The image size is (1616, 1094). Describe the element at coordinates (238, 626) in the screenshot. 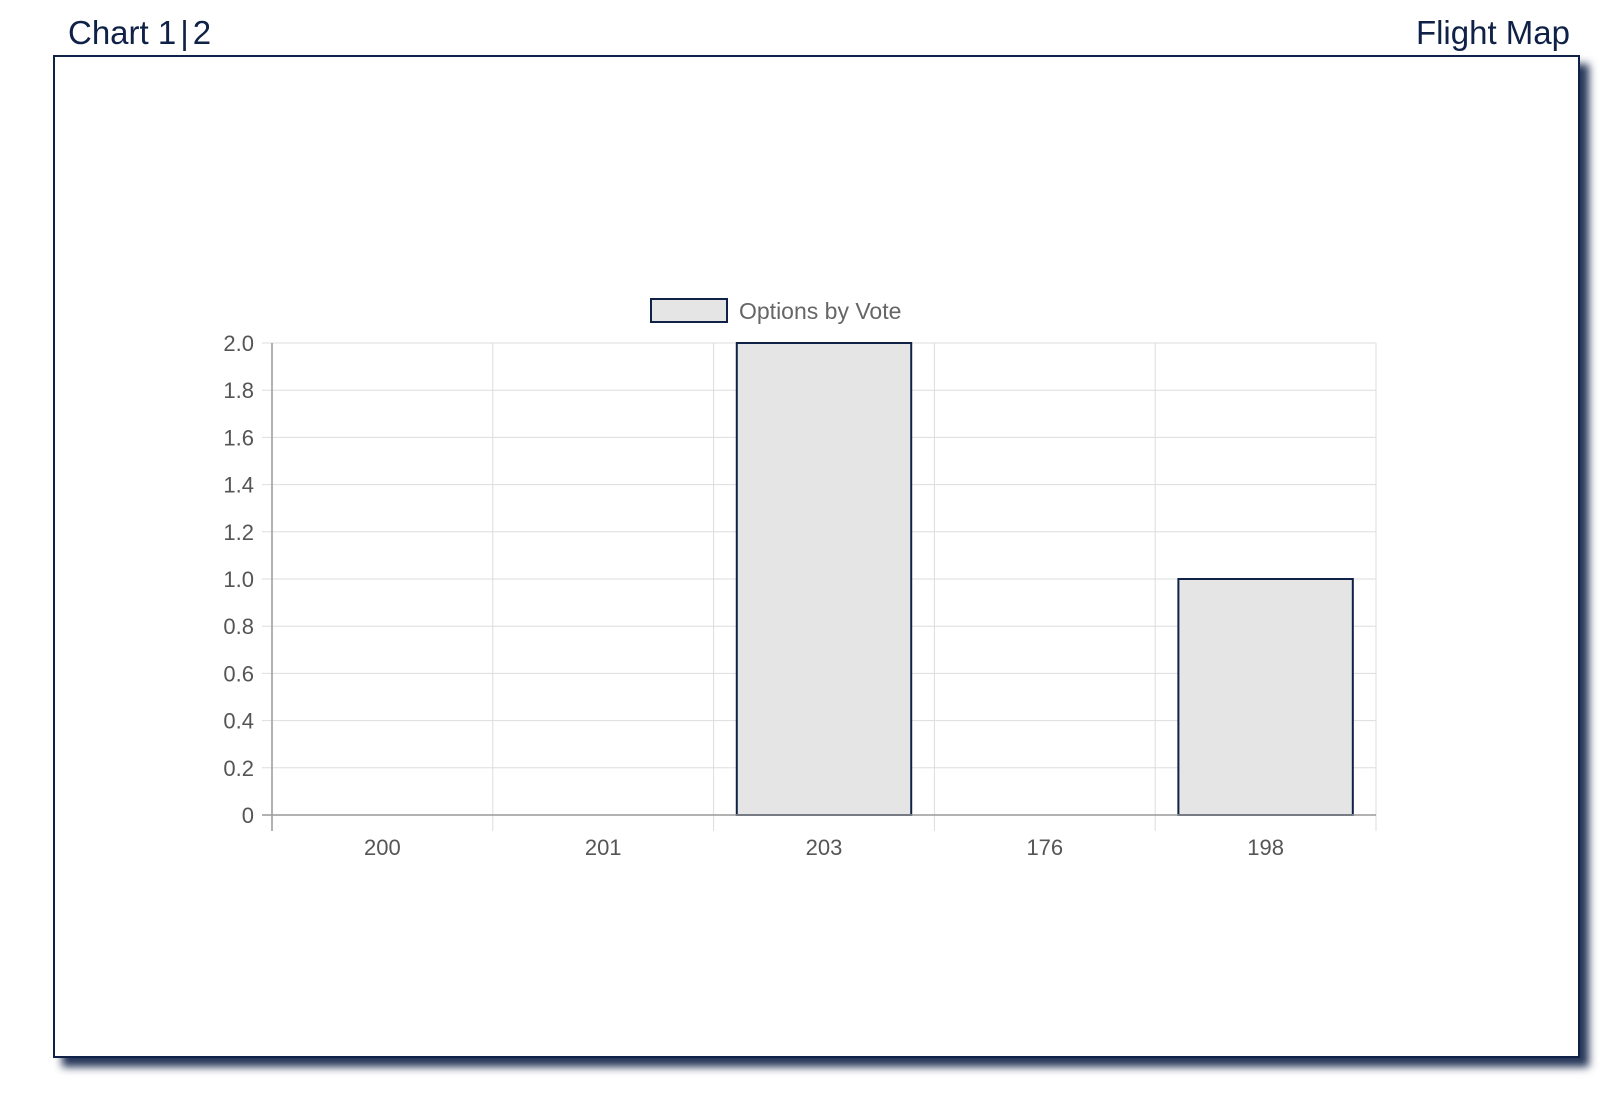

I see `y-tick-label: 0.8` at that location.